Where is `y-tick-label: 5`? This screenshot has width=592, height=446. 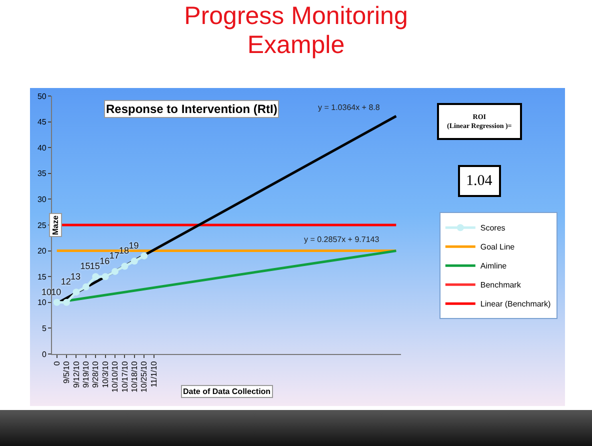 y-tick-label: 5 is located at coordinates (44, 328).